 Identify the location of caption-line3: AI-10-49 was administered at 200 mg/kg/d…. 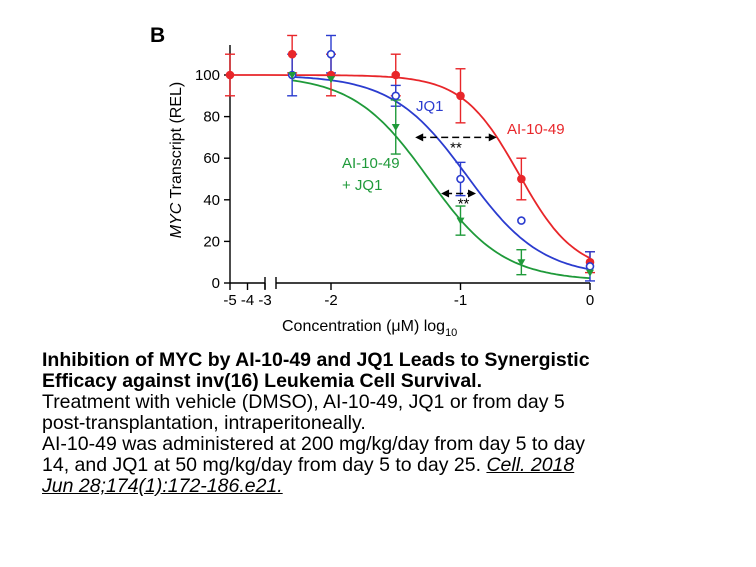
(314, 444).